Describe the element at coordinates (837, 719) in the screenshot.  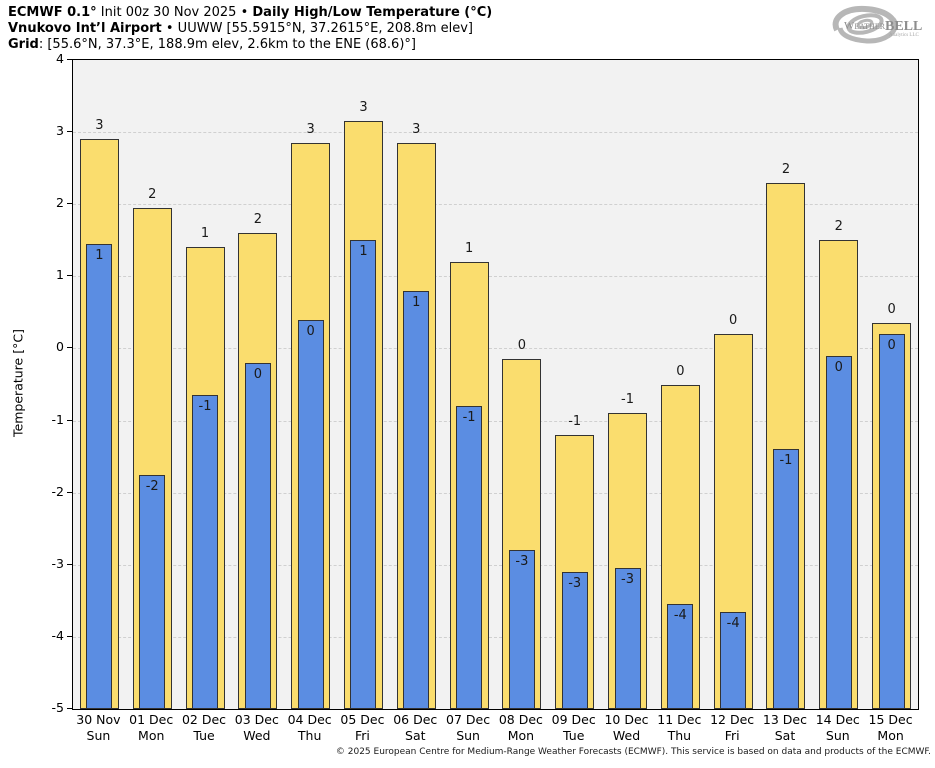
I see `x-axis-date: 14 Dec` at that location.